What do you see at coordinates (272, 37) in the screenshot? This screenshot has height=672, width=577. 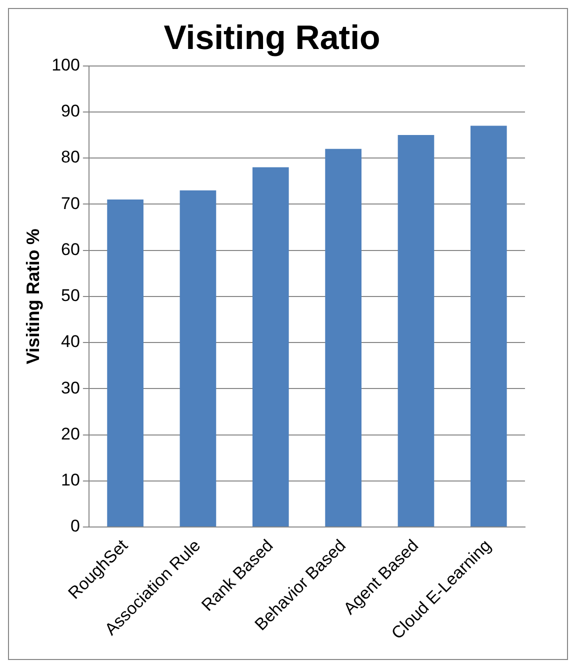 I see `chart-title: Visiting Ratio` at bounding box center [272, 37].